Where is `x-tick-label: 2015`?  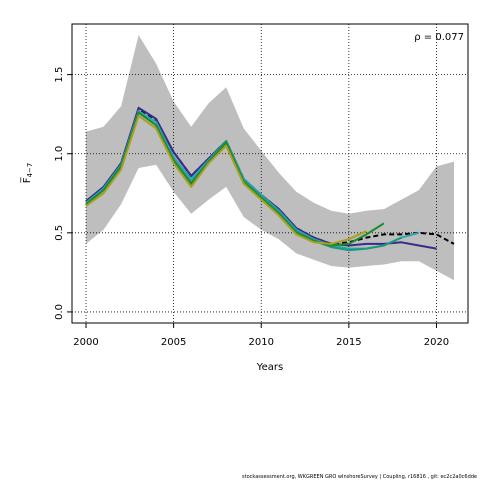
x-tick-label: 2015 is located at coordinates (348, 342).